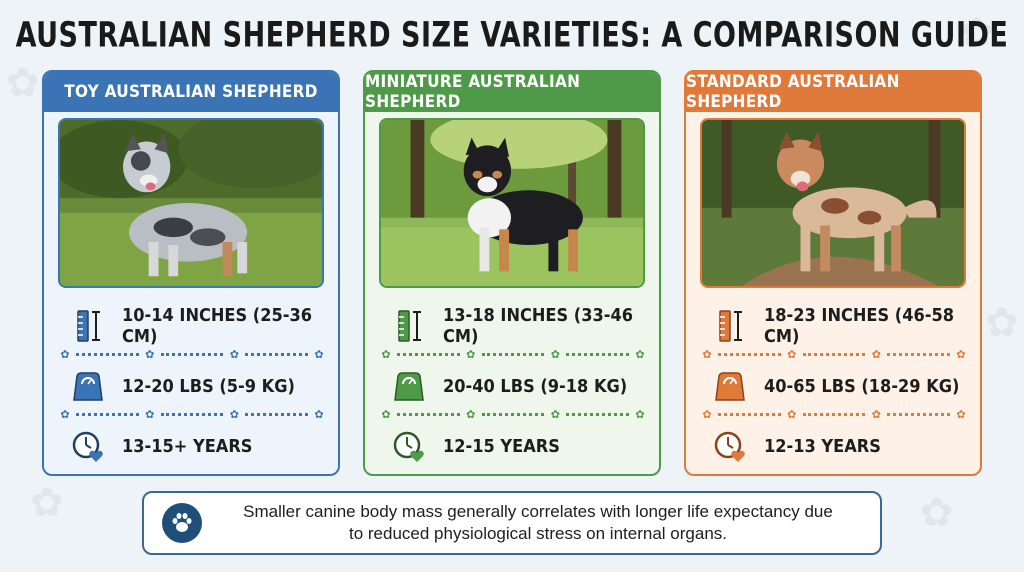 The width and height of the screenshot is (1024, 572). What do you see at coordinates (208, 386) in the screenshot?
I see `weight-value: 12-20 LBS (5-9 KG)` at bounding box center [208, 386].